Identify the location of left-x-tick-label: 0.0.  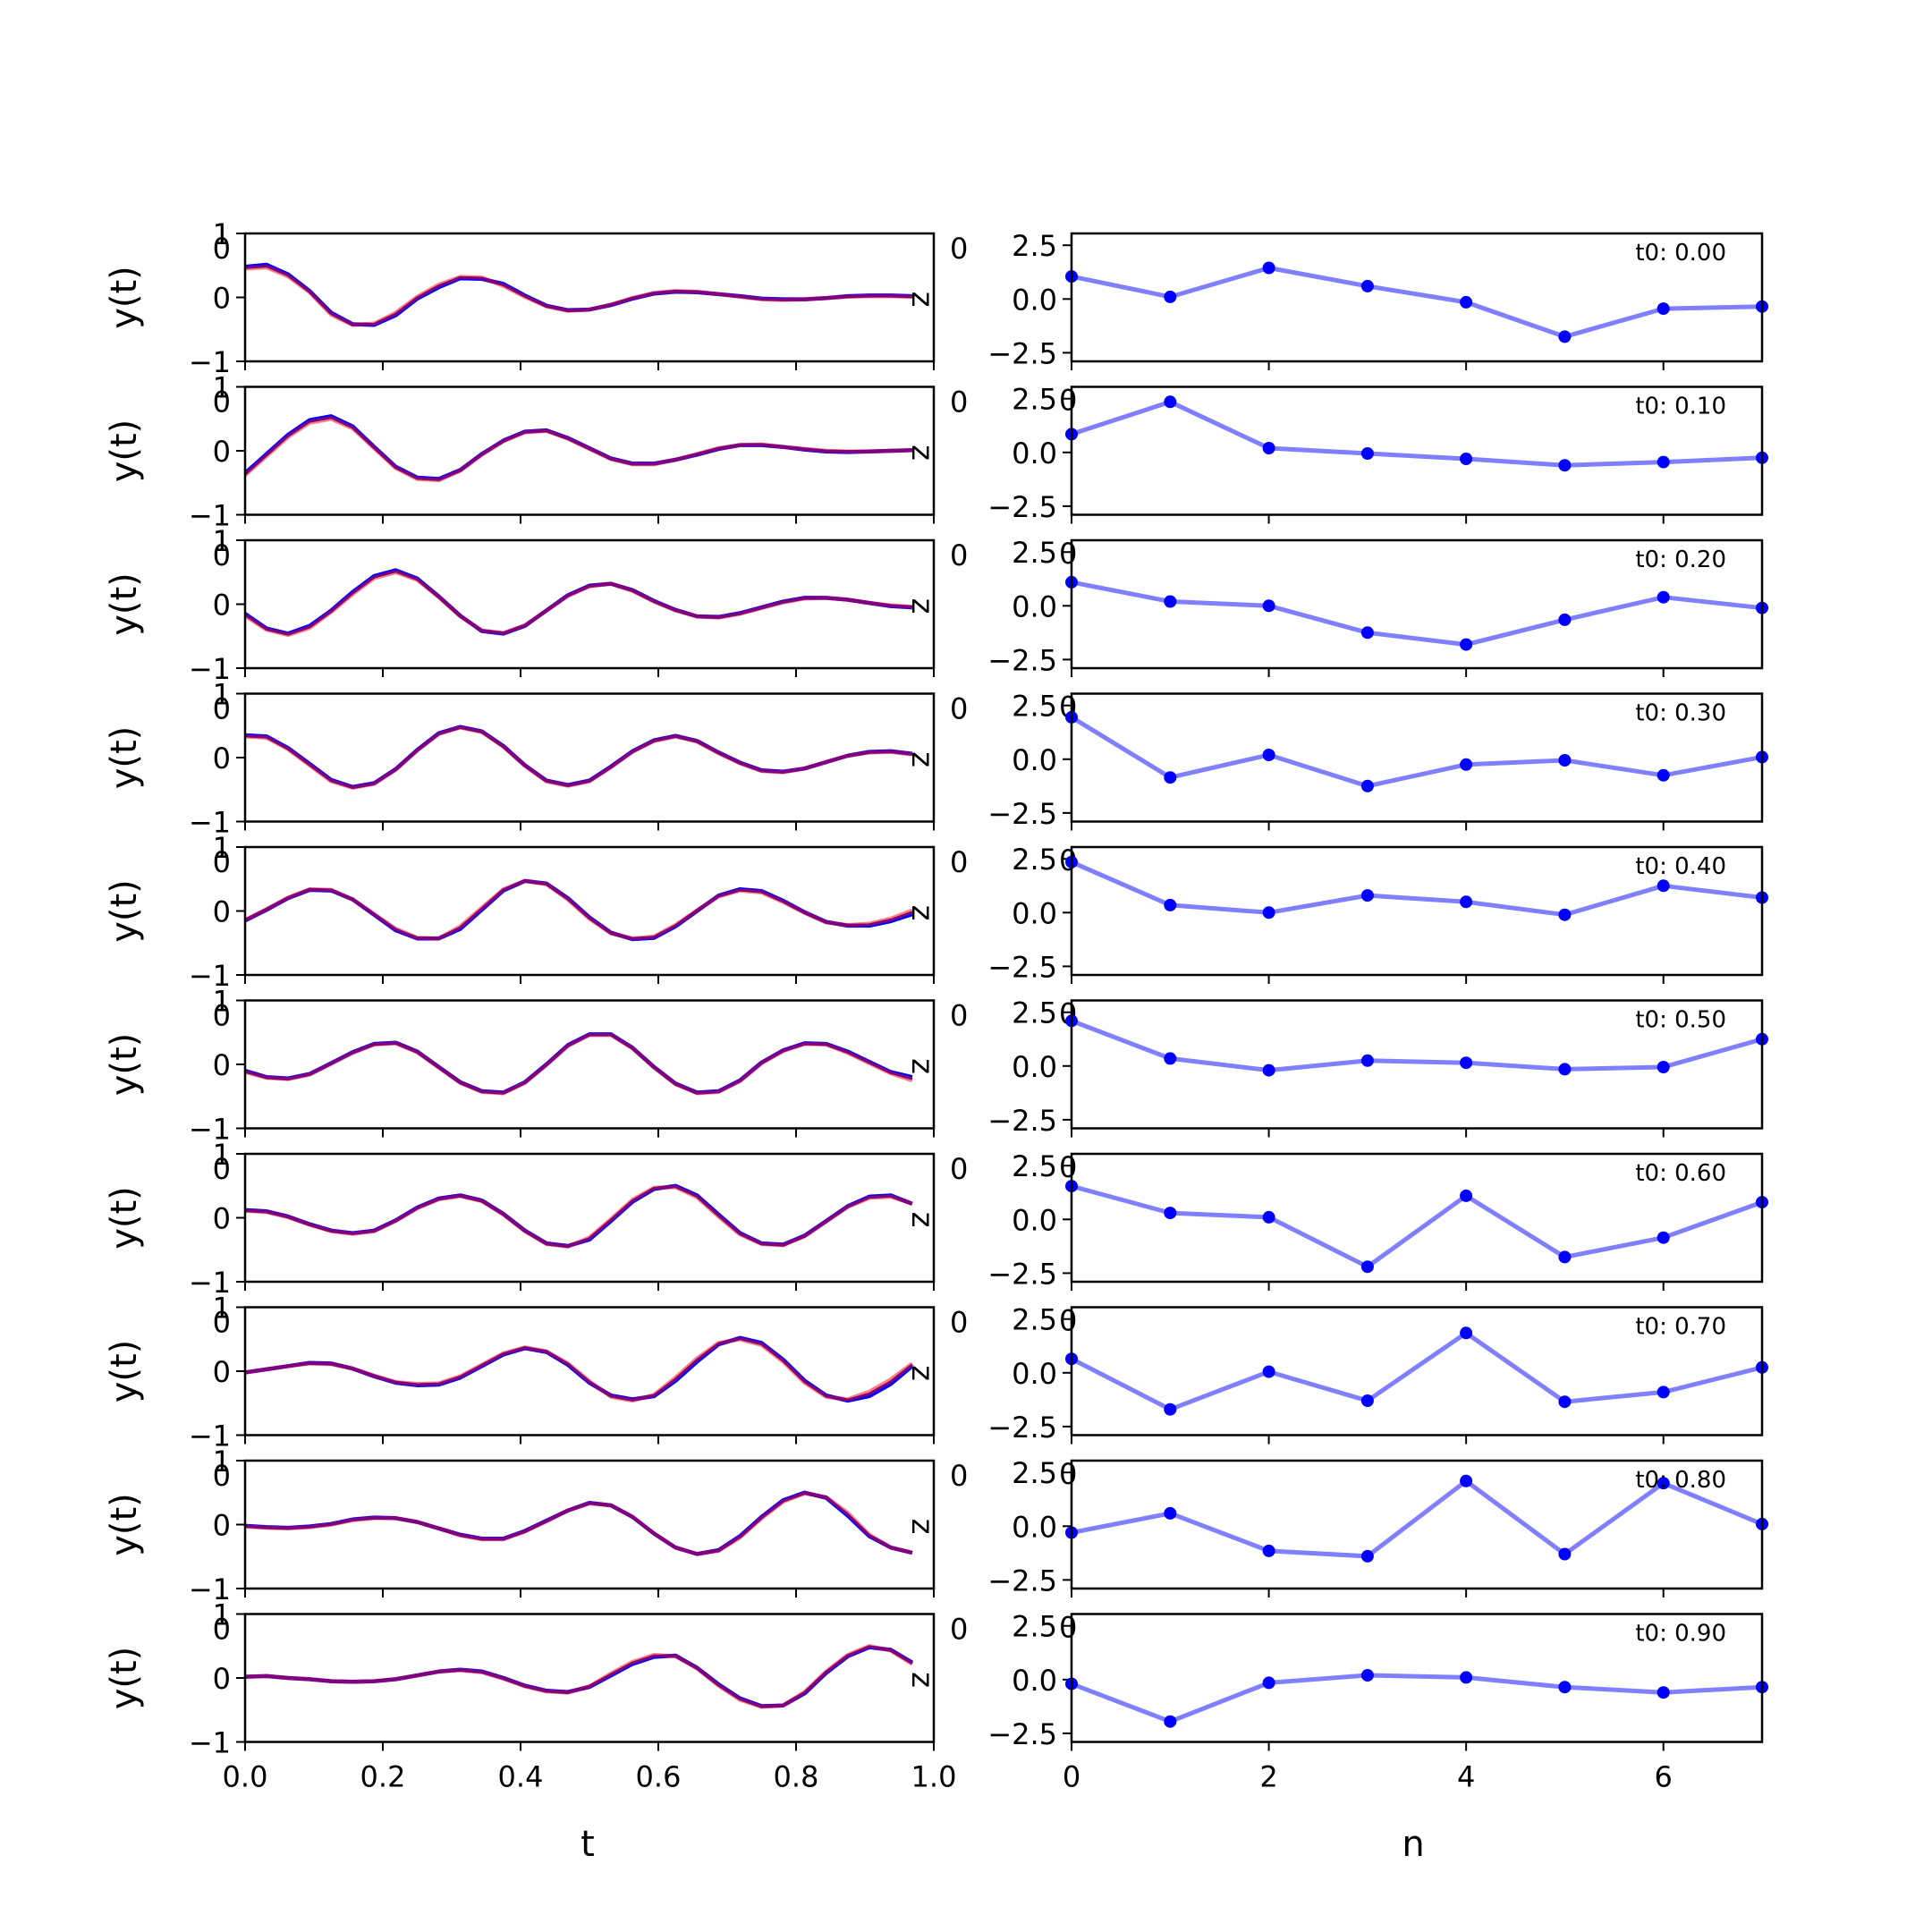
(245, 1777).